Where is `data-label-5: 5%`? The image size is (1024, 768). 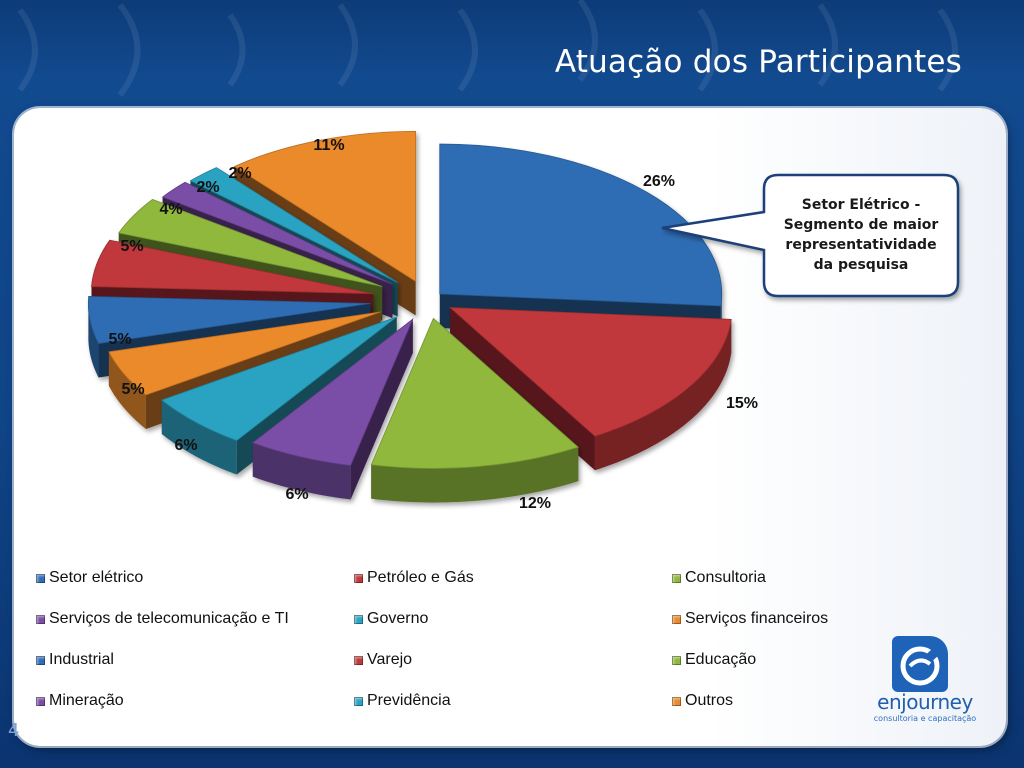 data-label-5: 5% is located at coordinates (132, 389).